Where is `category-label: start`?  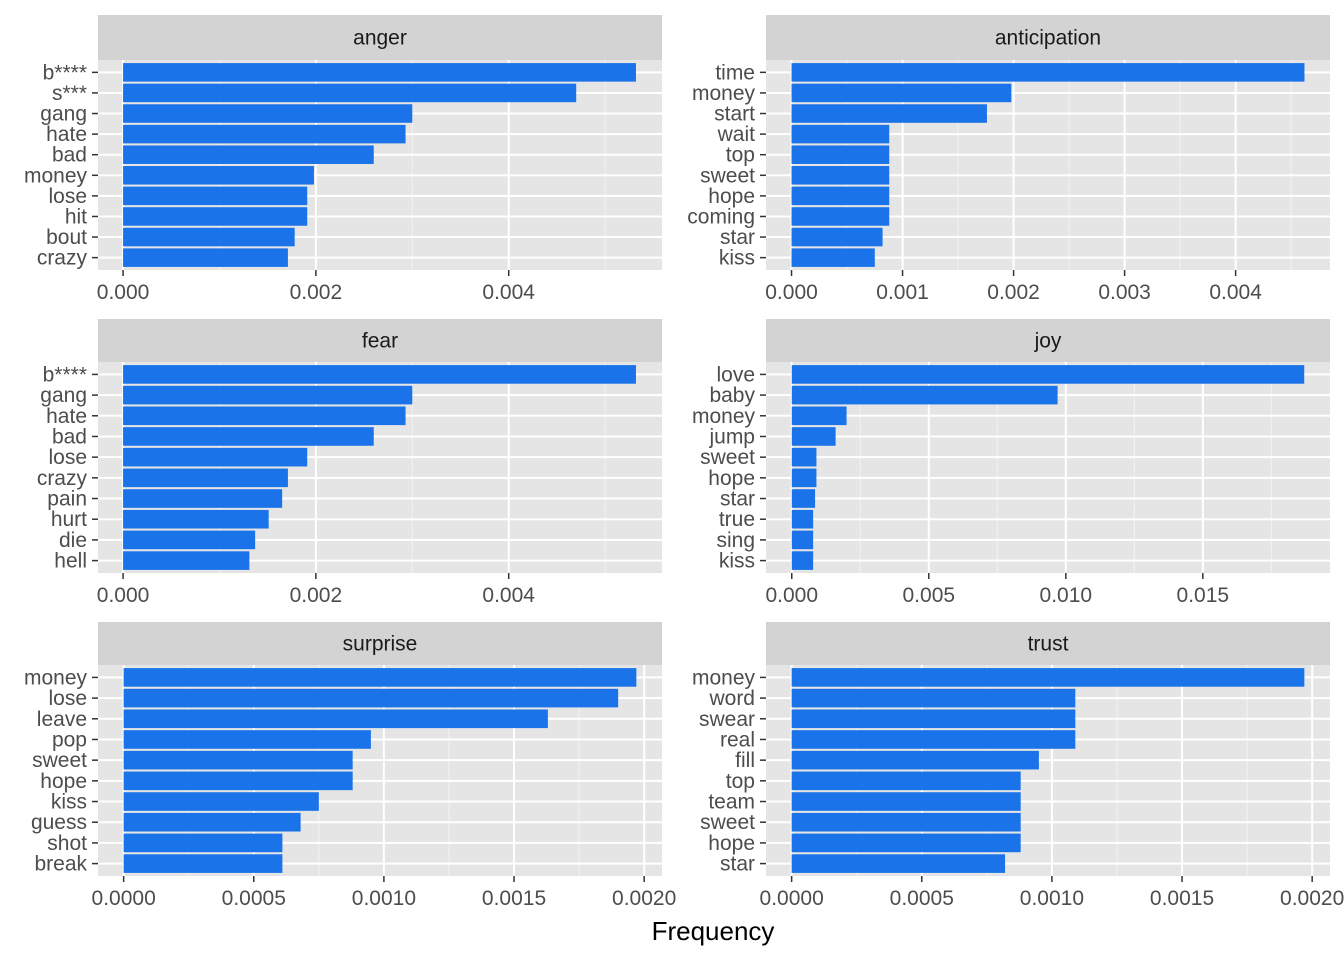 category-label: start is located at coordinates (734, 114).